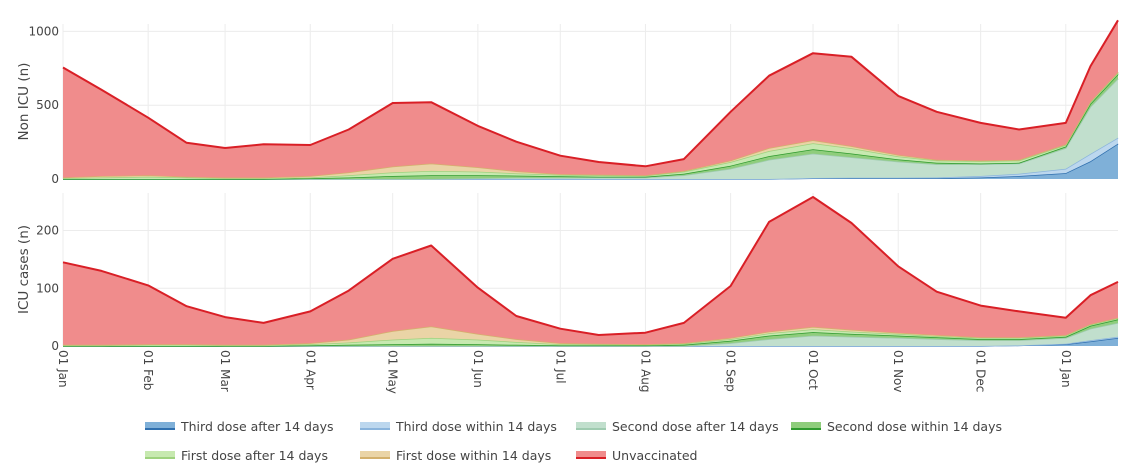 This screenshot has width=1135, height=471. I want to click on legend-label: First dose after 14 days, so click(254, 455).